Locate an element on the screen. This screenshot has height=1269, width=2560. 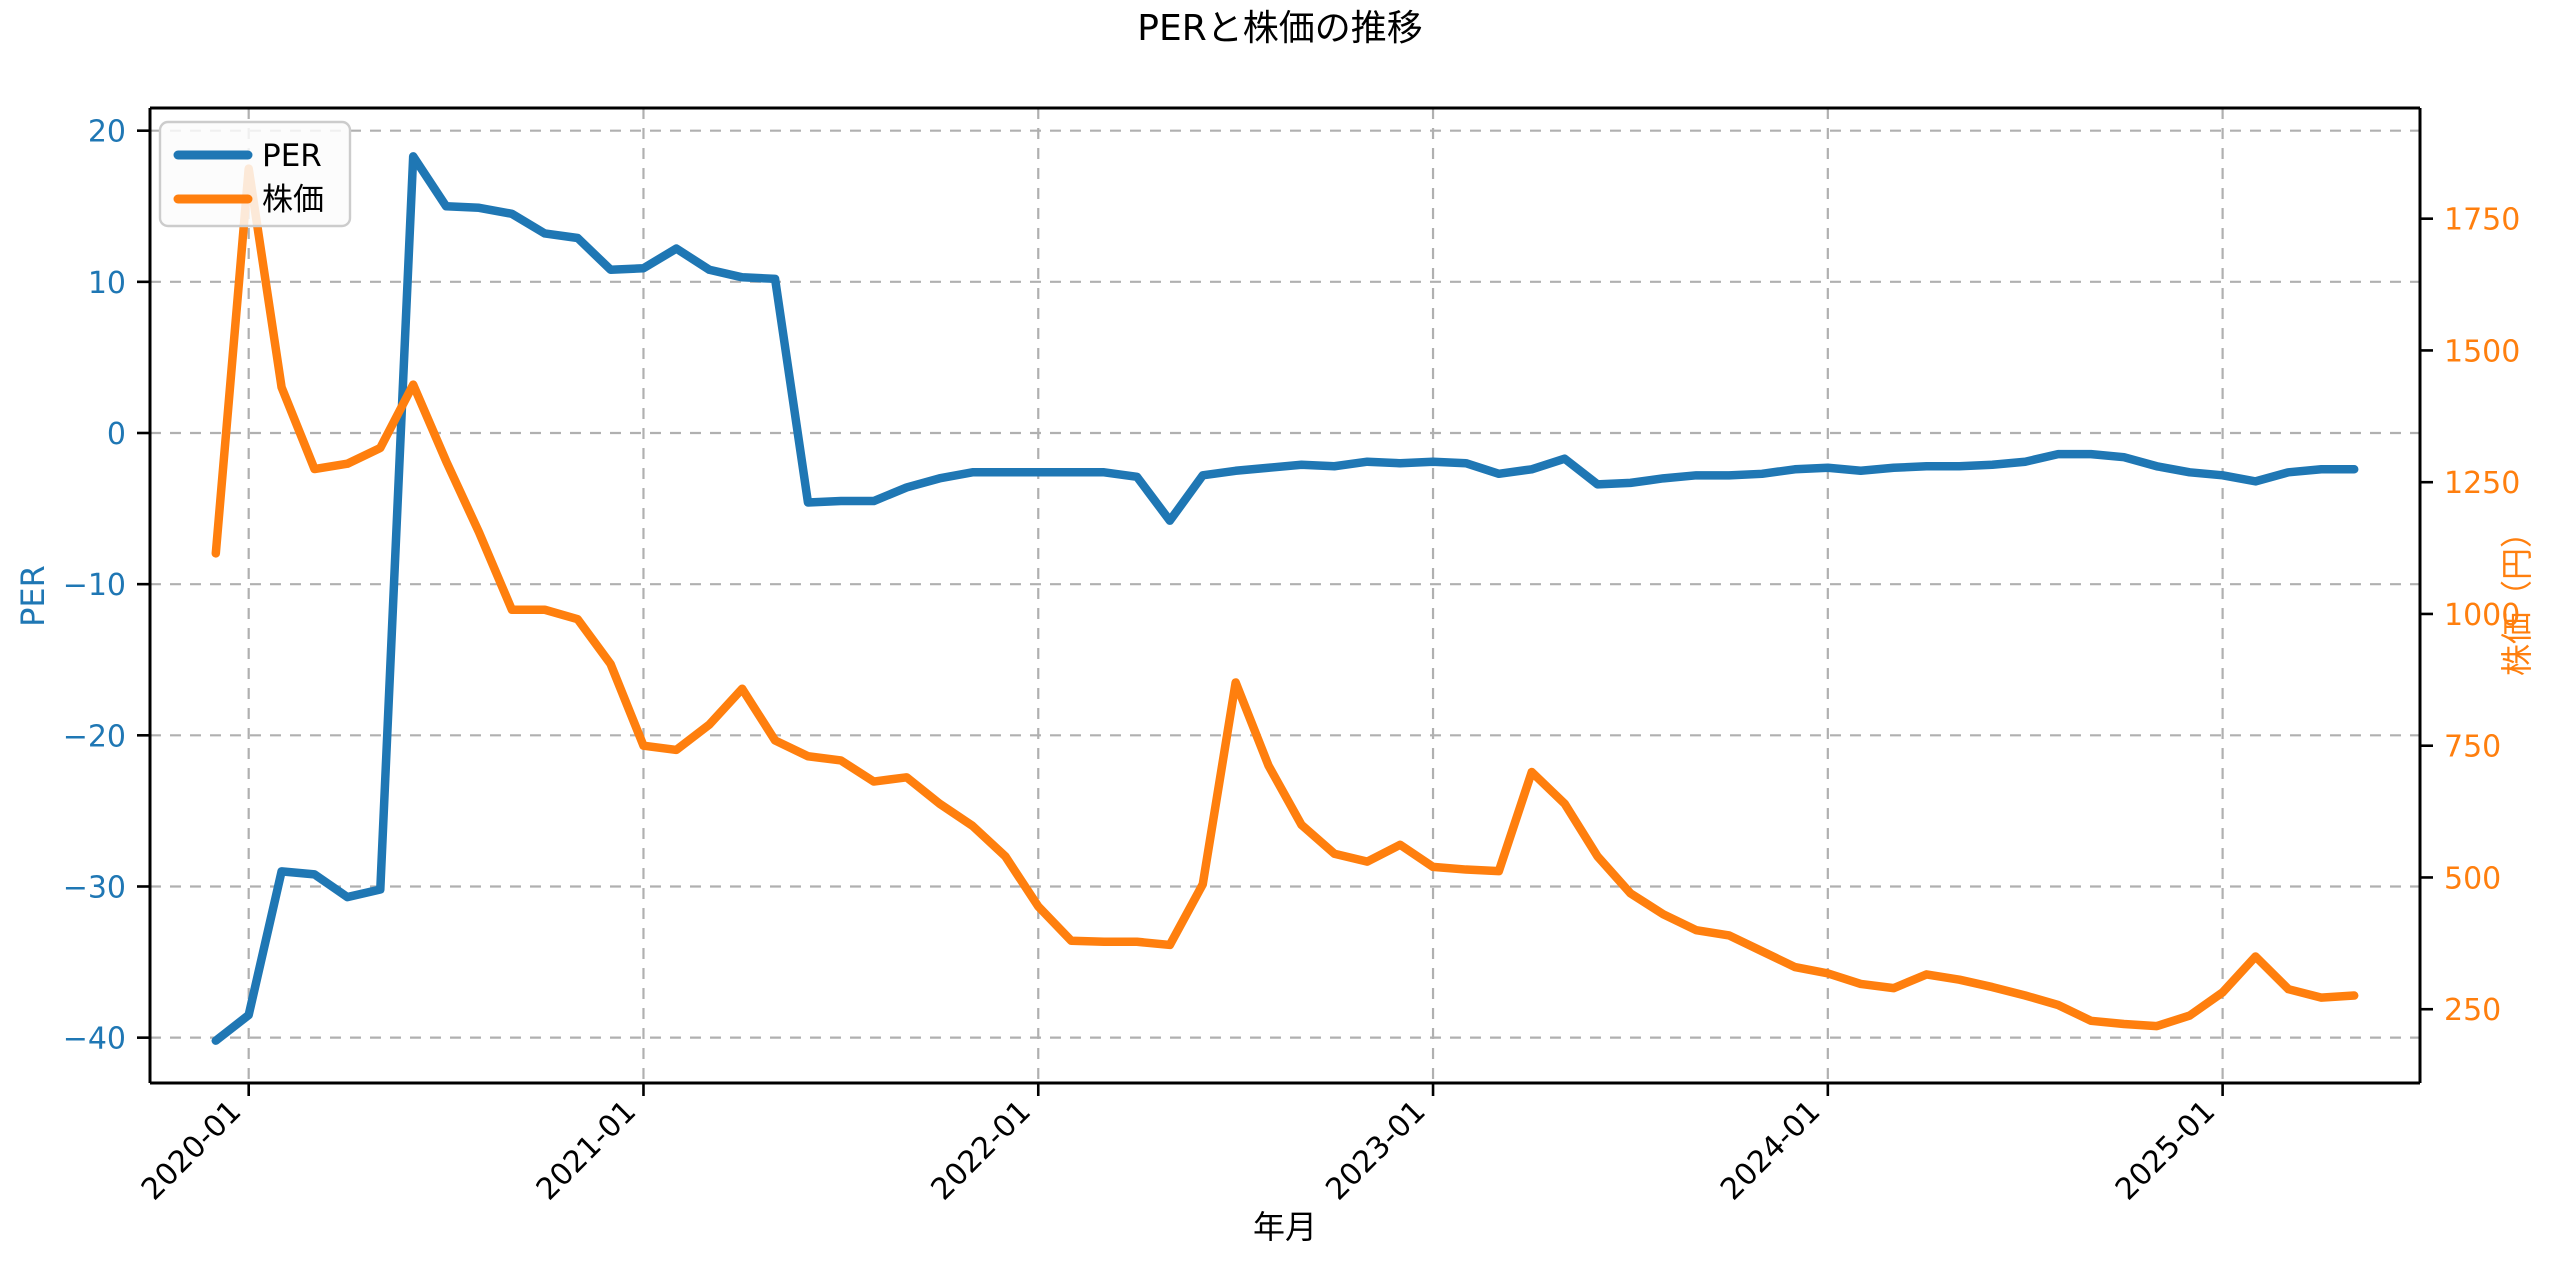
tick-label-left: 0 is located at coordinates (116, 434).